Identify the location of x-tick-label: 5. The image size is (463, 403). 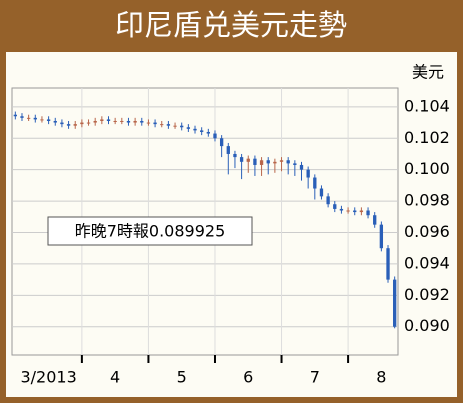
(182, 377).